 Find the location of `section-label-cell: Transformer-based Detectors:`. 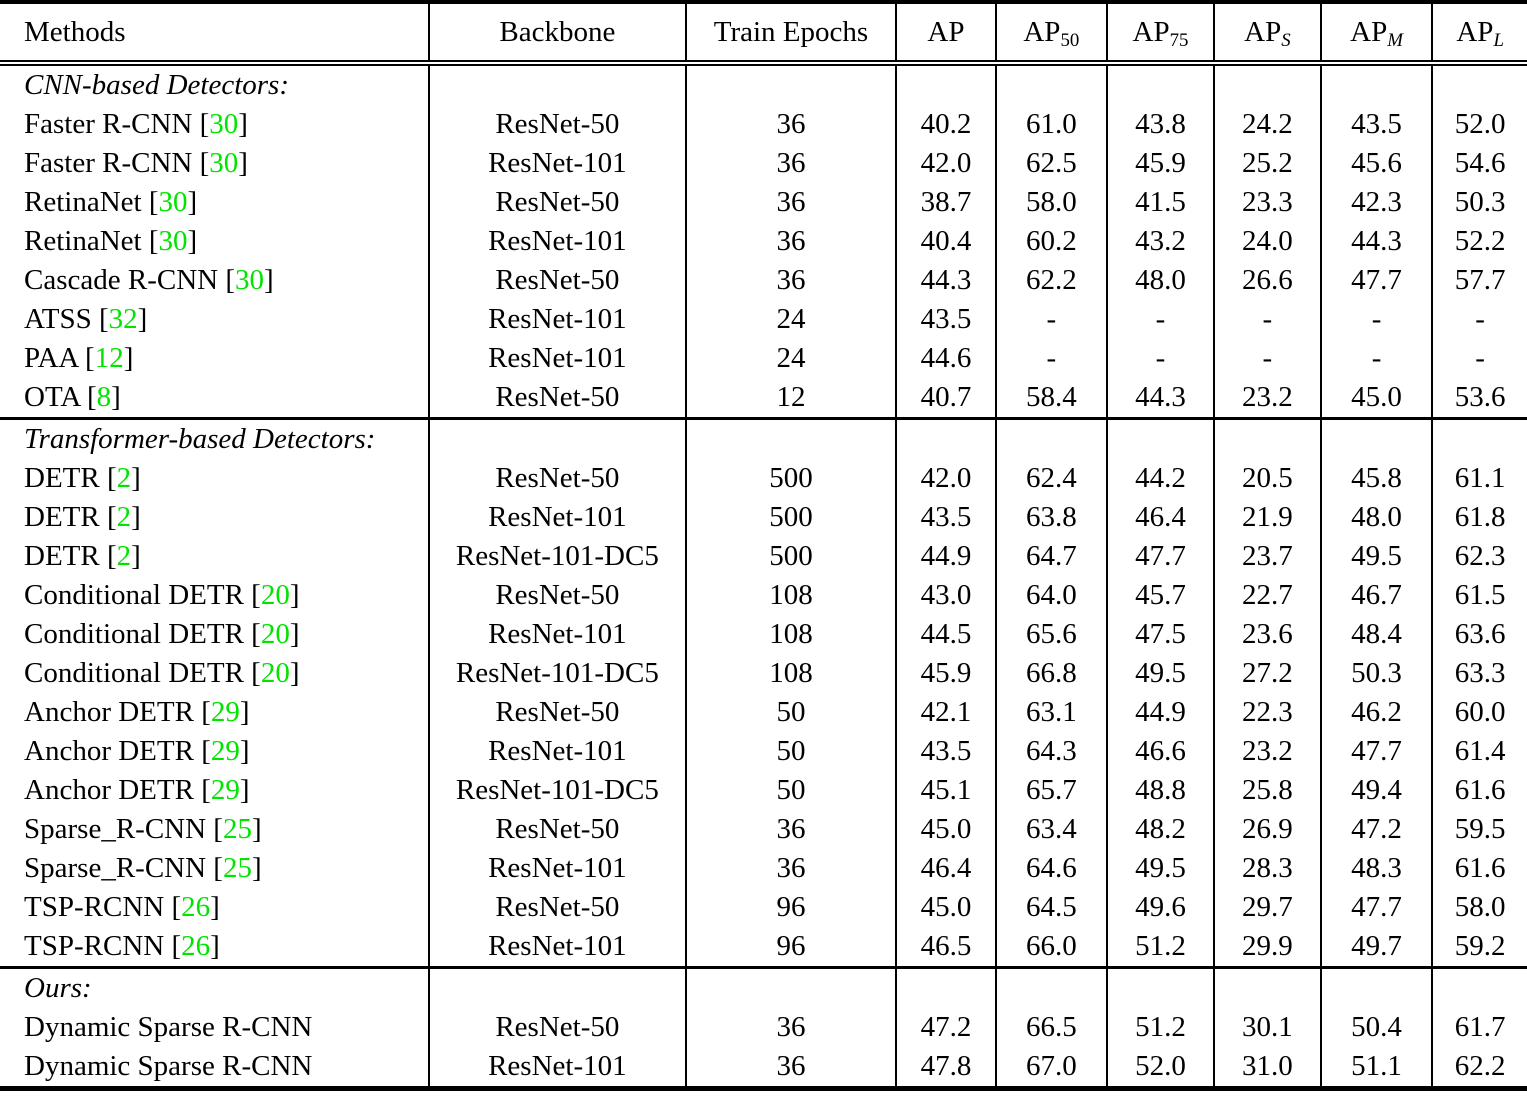

section-label-cell: Transformer-based Detectors: is located at coordinates (215, 438).